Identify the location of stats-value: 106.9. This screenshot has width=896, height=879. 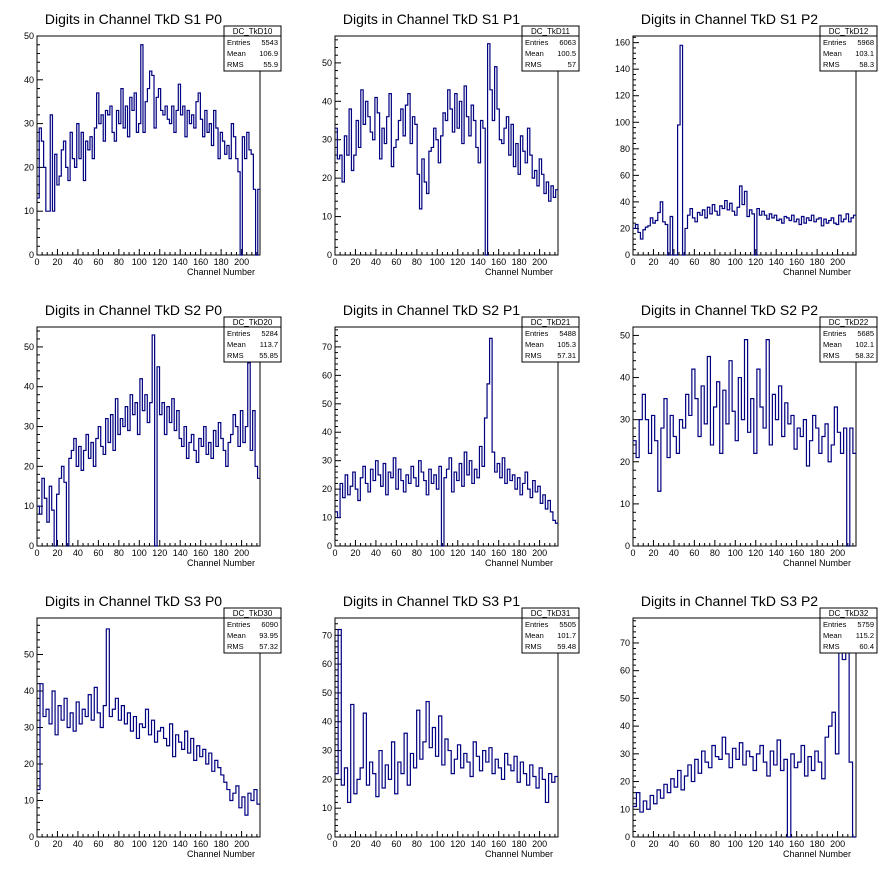
(268, 53).